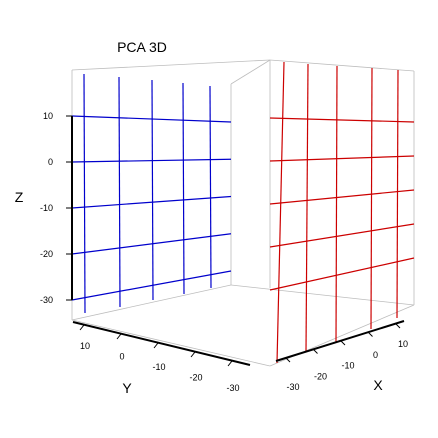 This screenshot has width=438, height=438. What do you see at coordinates (85, 346) in the screenshot?
I see `y-tick-label: 10` at bounding box center [85, 346].